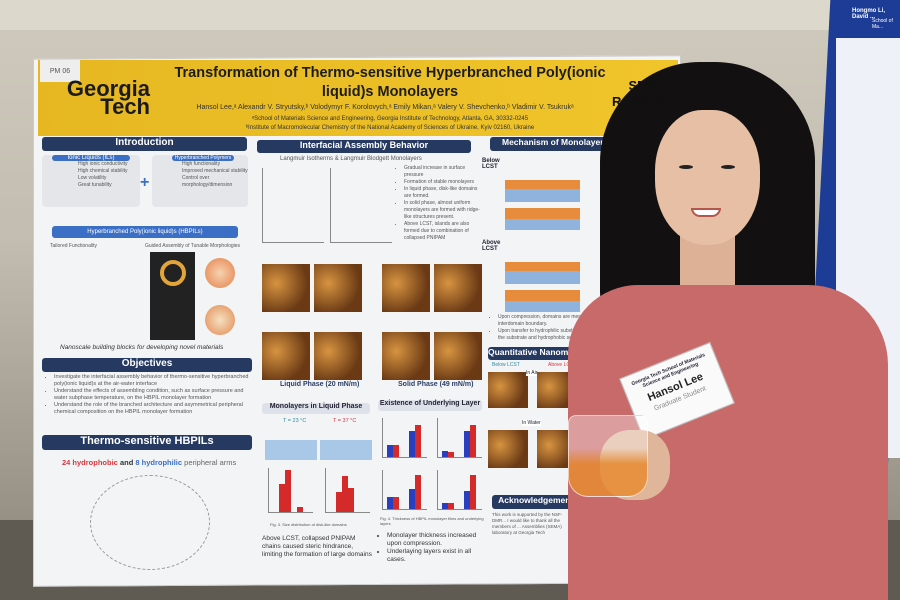 This screenshot has width=900, height=600. I want to click on quant-below-label: Below LCST, so click(506, 365).